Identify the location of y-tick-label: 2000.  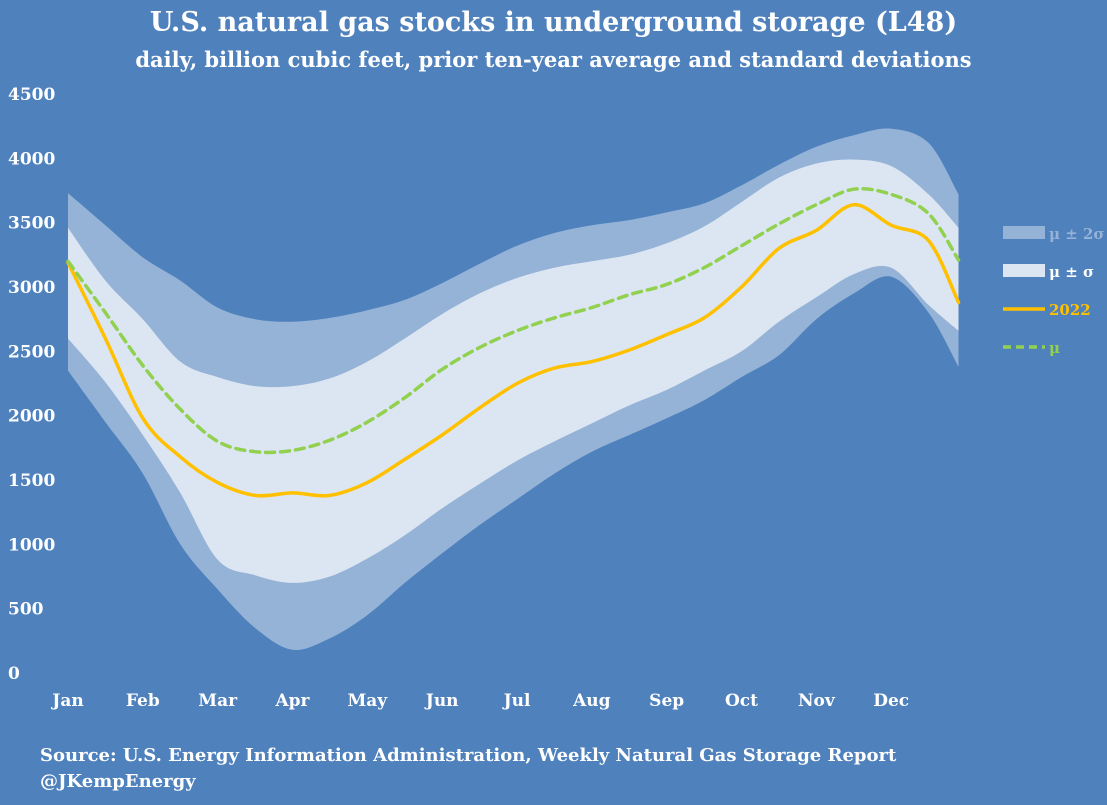
(31, 417).